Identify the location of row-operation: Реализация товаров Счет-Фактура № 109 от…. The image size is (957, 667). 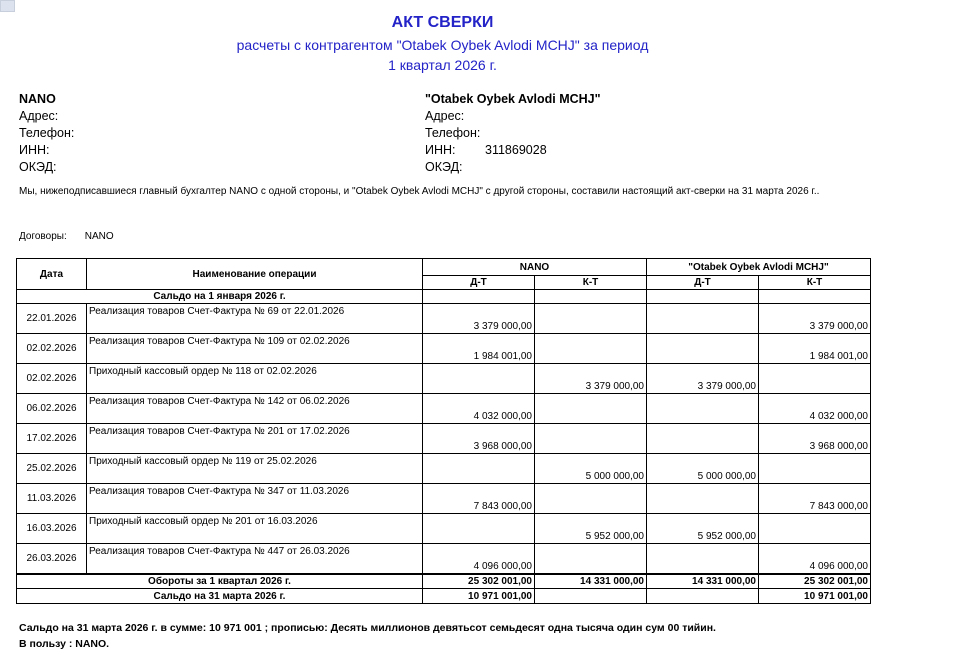
(254, 348).